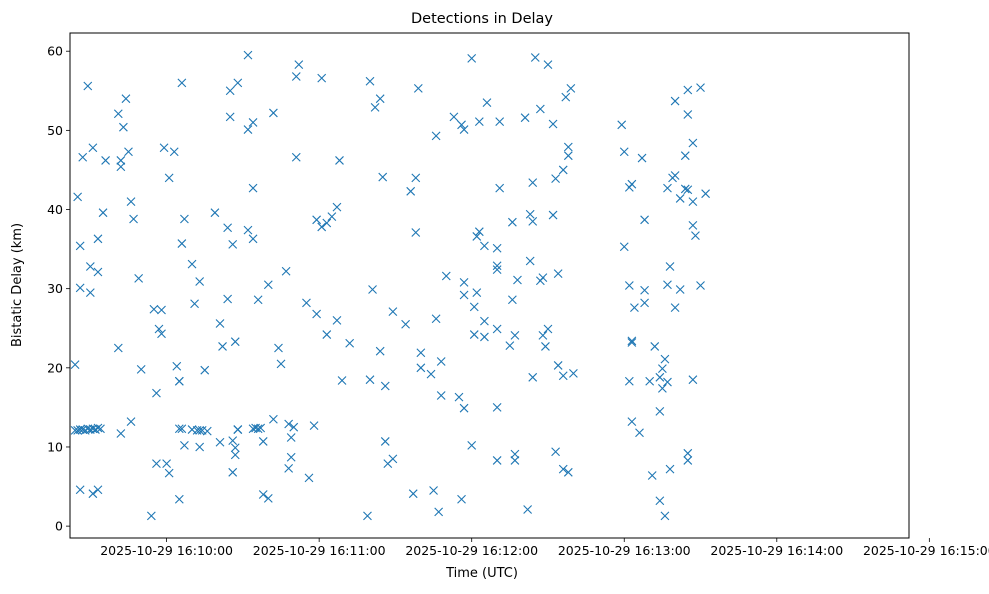 The image size is (989, 594). I want to click on x-tick-label: 2025-10-29 16:15:00, so click(926, 550).